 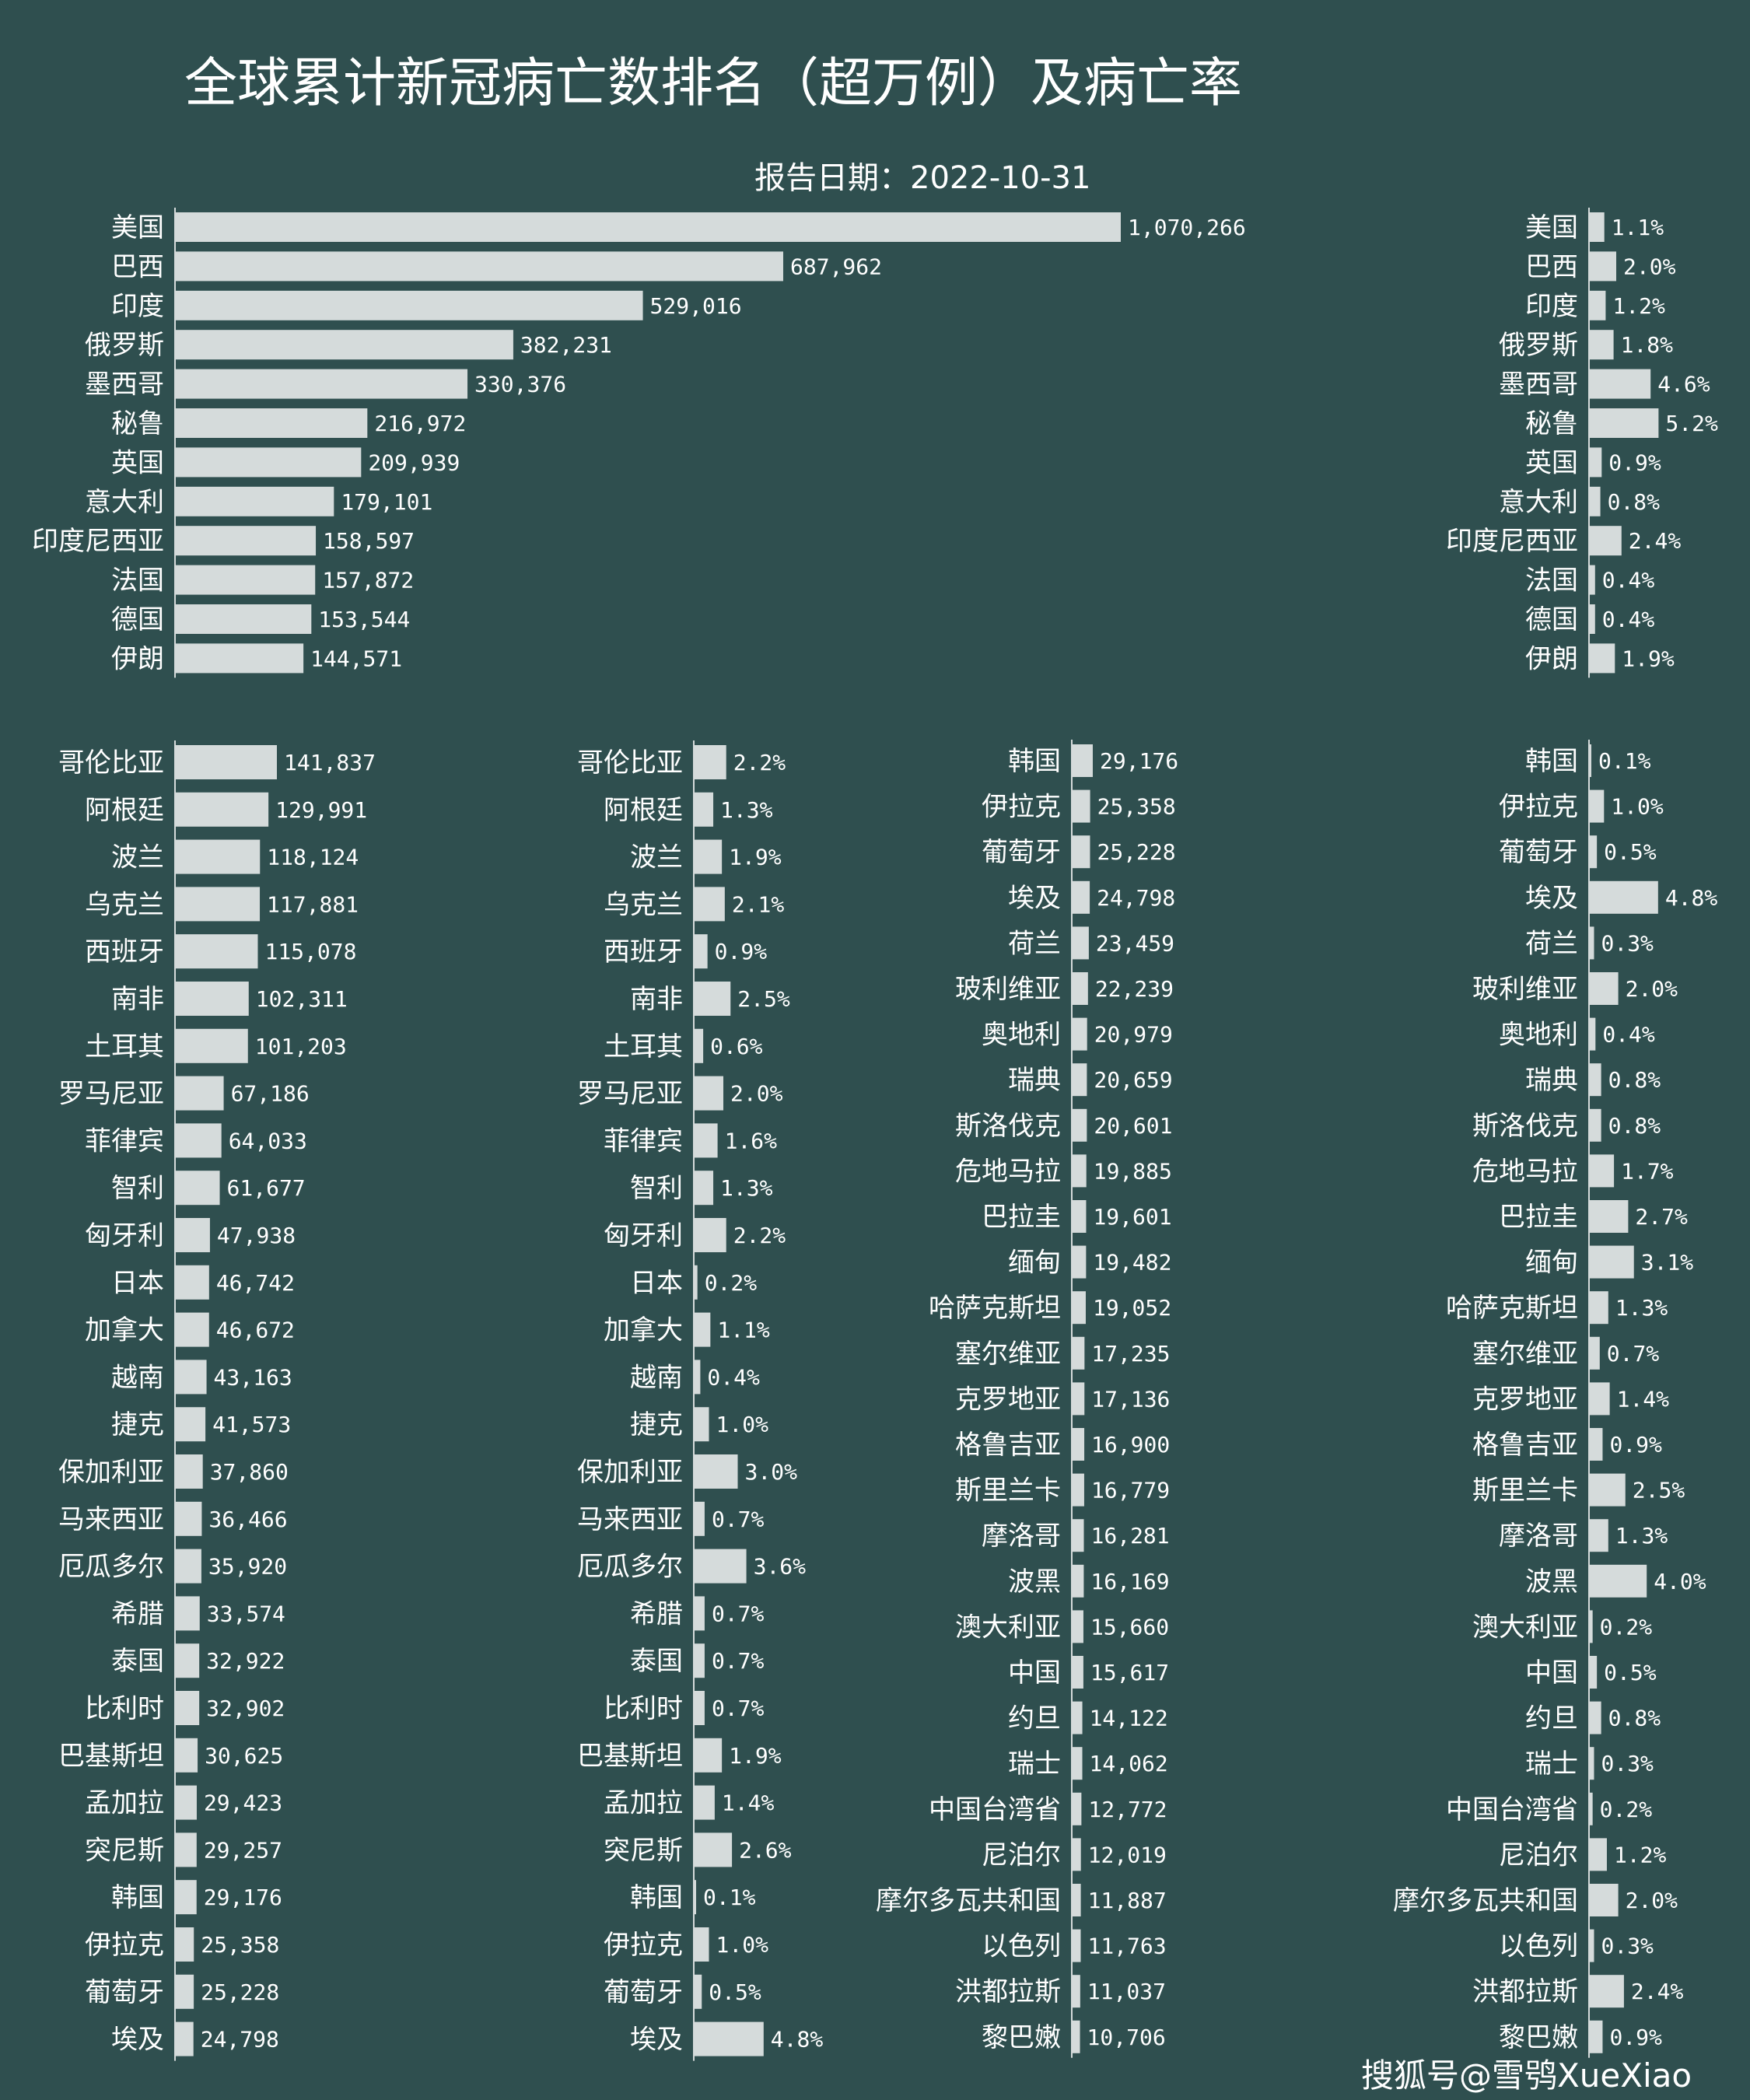 What do you see at coordinates (1668, 1263) in the screenshot?
I see `value-label: 3.1%` at bounding box center [1668, 1263].